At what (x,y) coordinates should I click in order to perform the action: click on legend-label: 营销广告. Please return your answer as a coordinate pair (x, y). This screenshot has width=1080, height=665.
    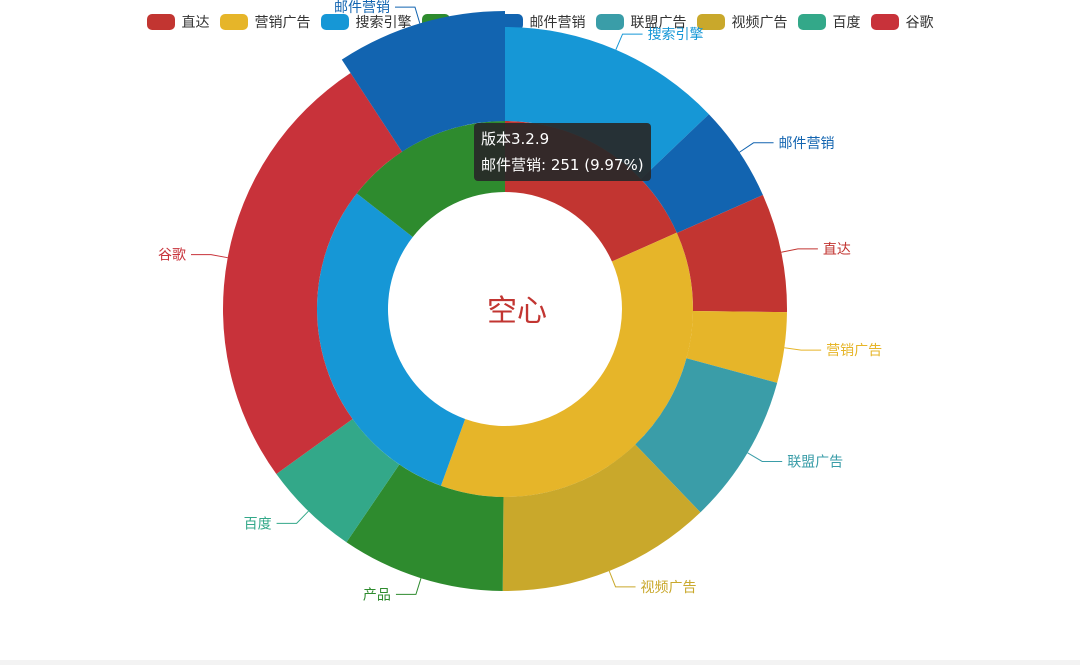
    Looking at the image, I should click on (282, 23).